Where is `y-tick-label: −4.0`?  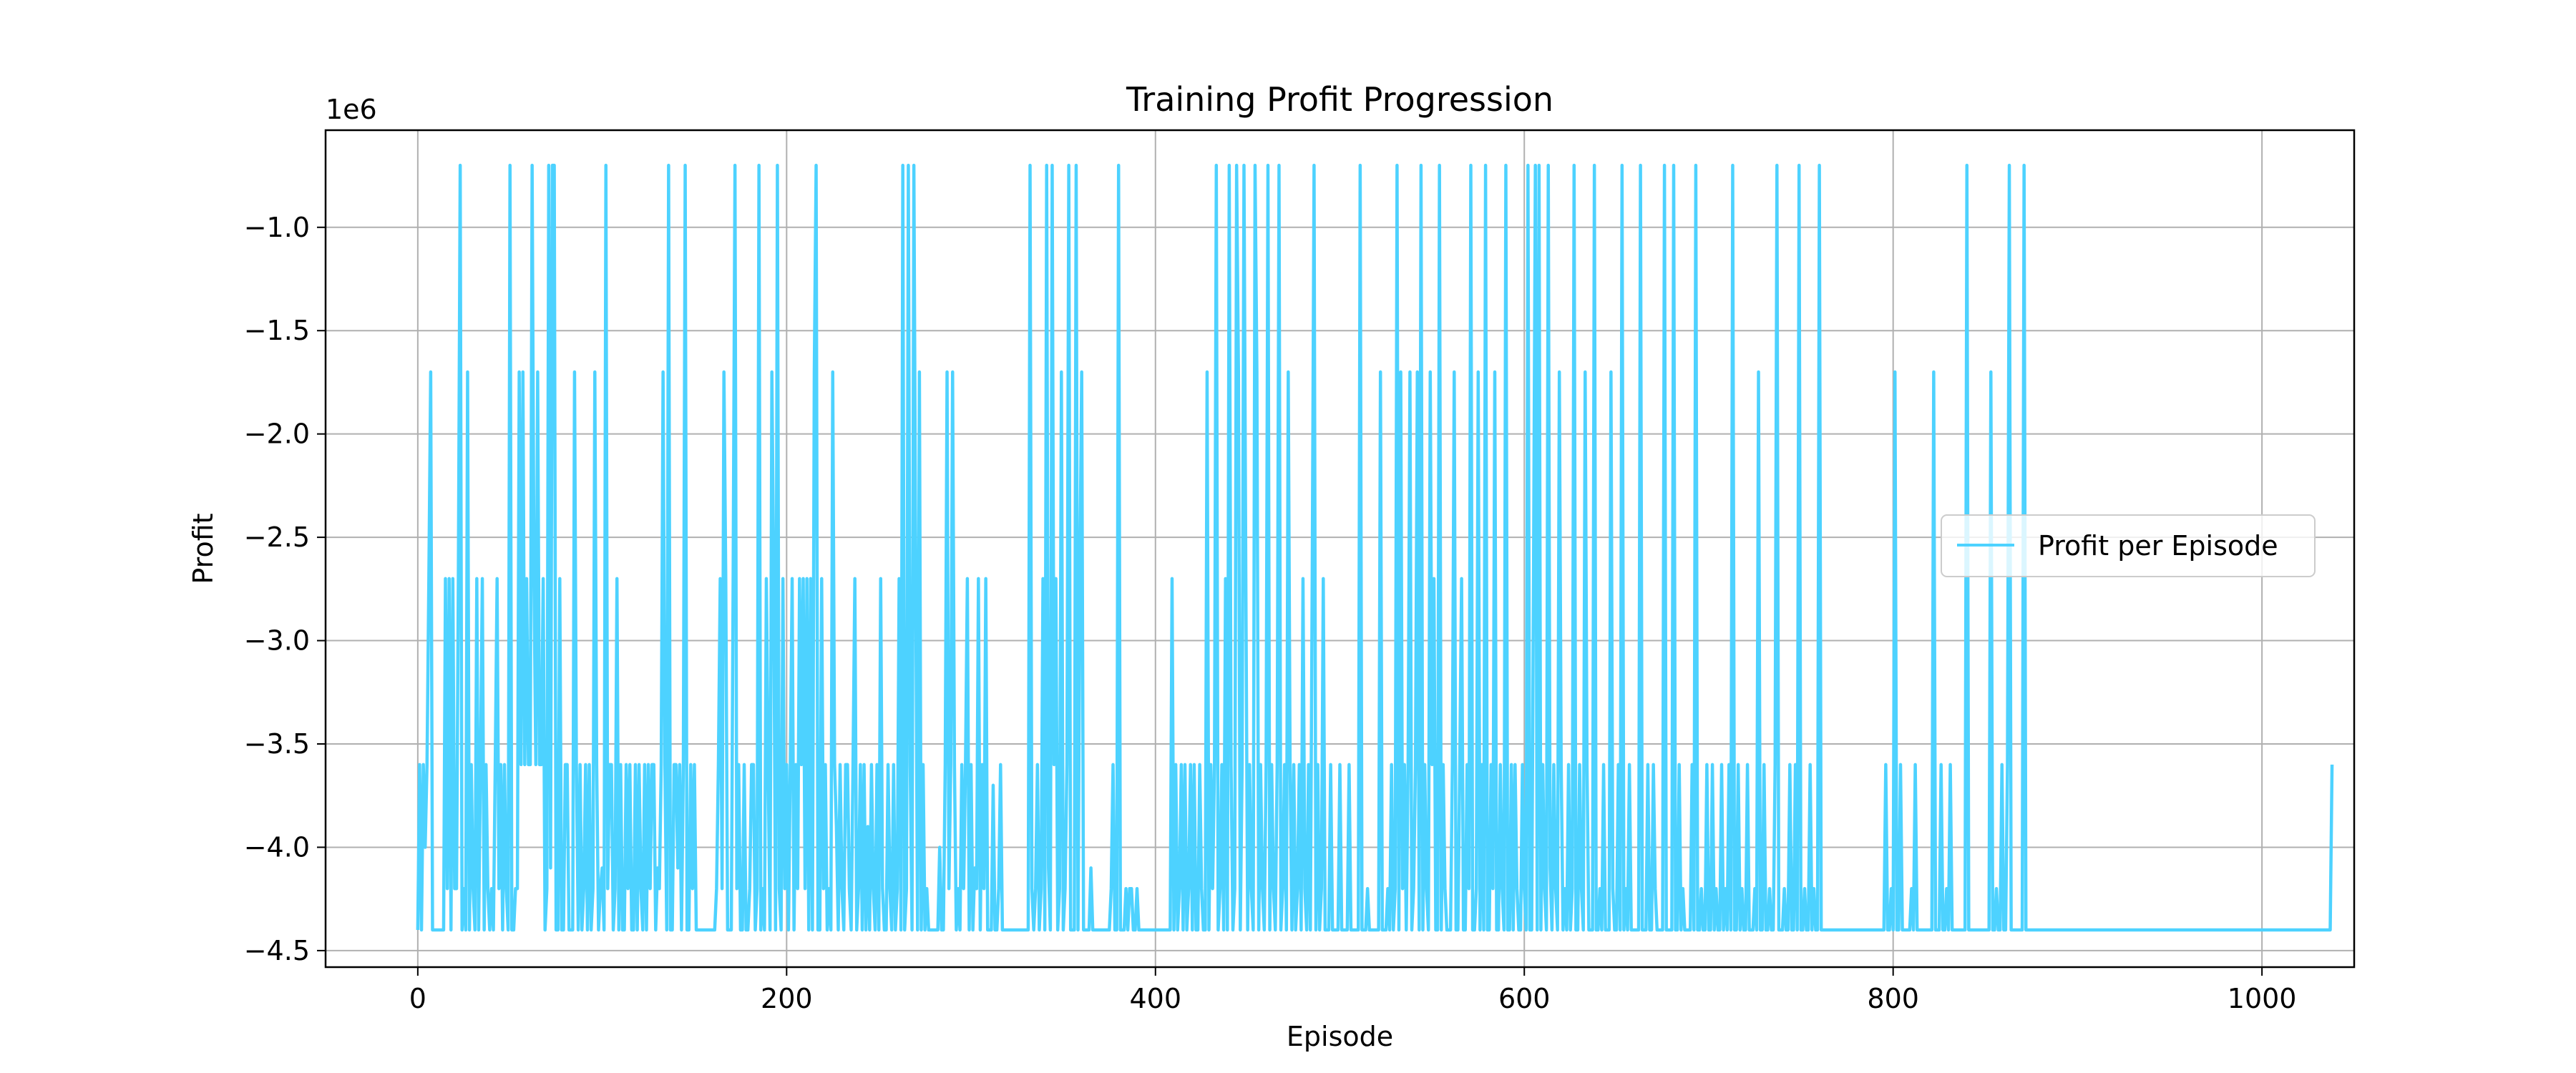 y-tick-label: −4.0 is located at coordinates (277, 847).